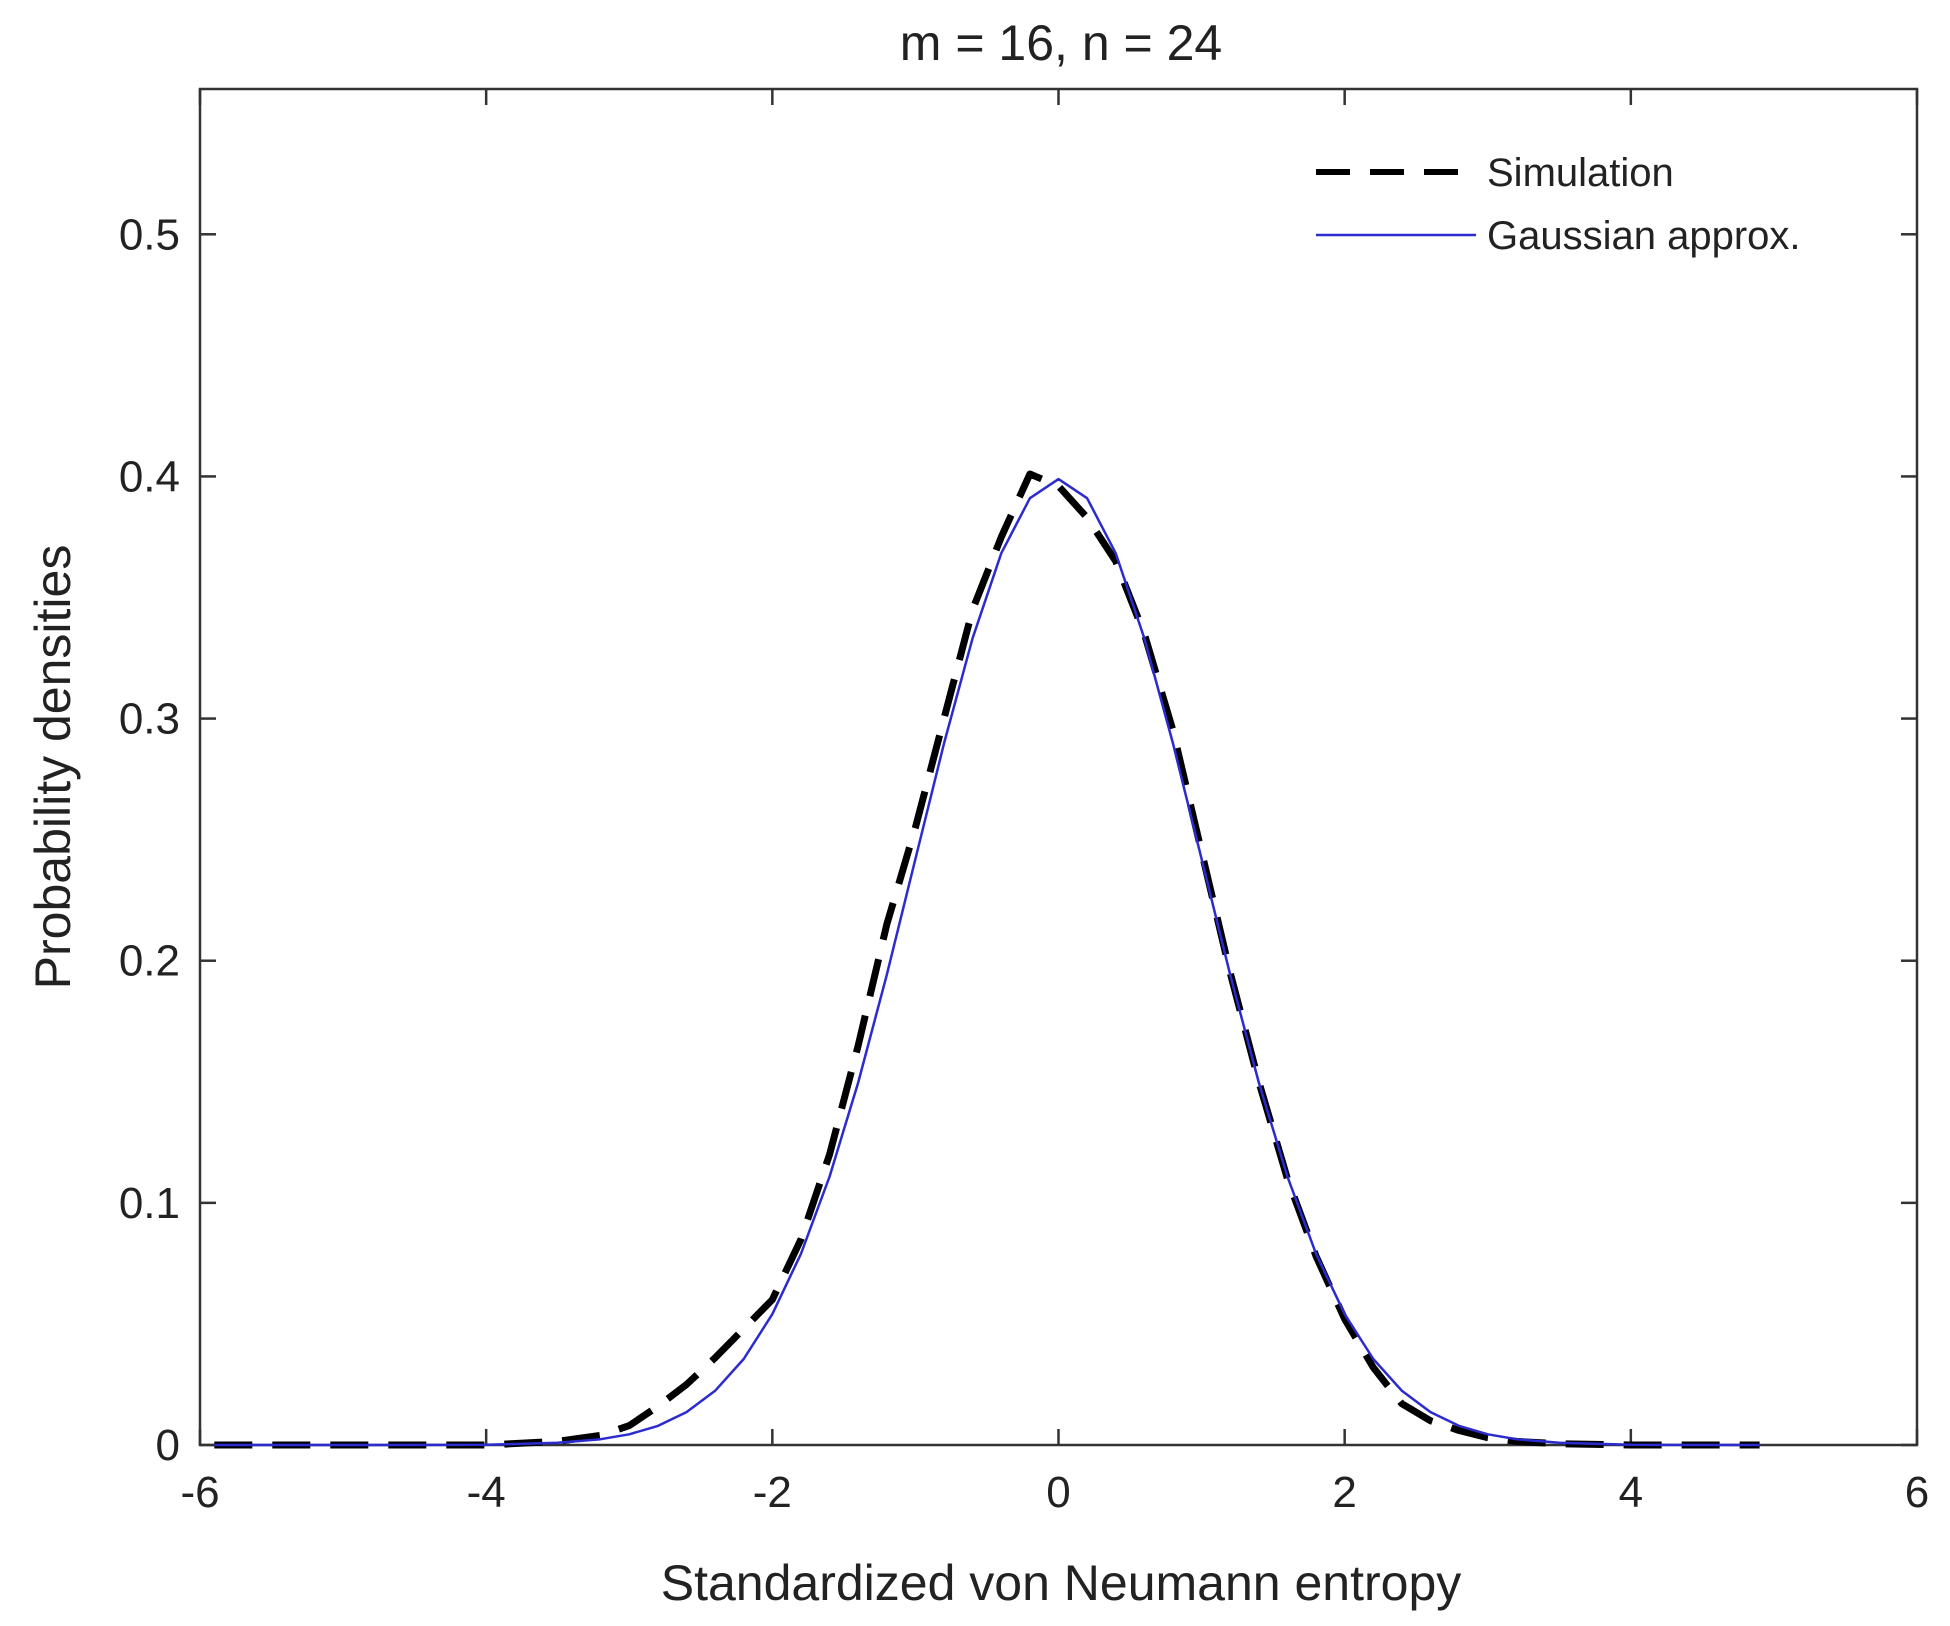 This screenshot has width=1950, height=1626. Describe the element at coordinates (1558, 204) in the screenshot. I see `legend: Simulation Gaussian approx.` at that location.